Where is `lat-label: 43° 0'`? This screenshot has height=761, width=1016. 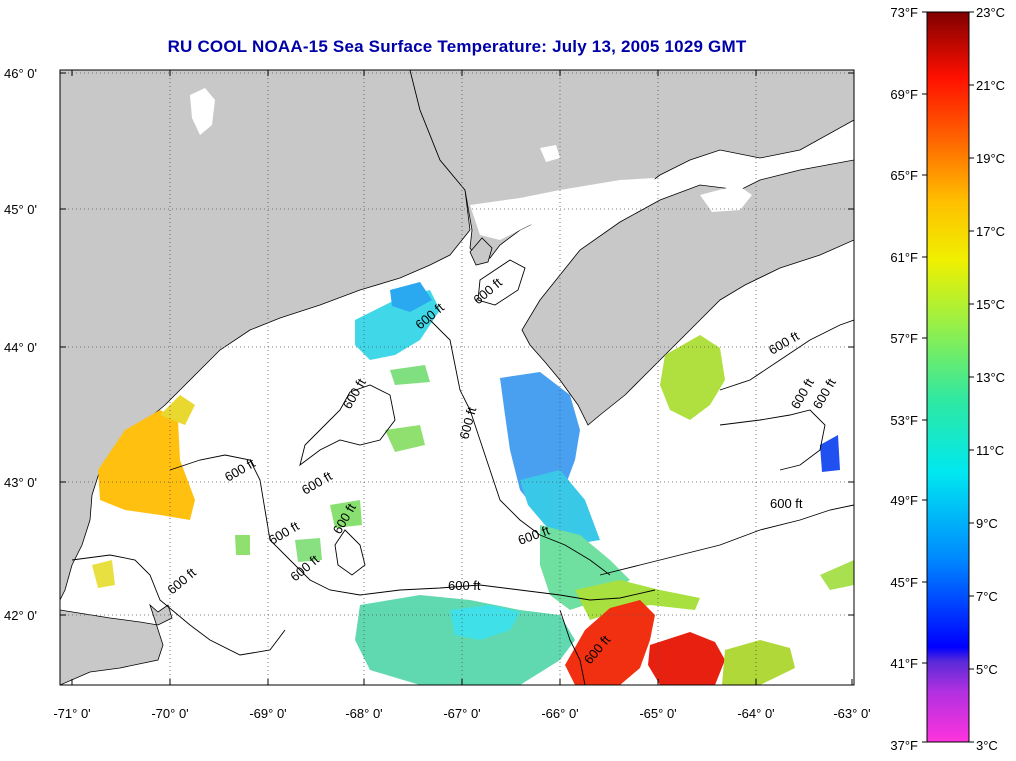 lat-label: 43° 0' is located at coordinates (20, 482).